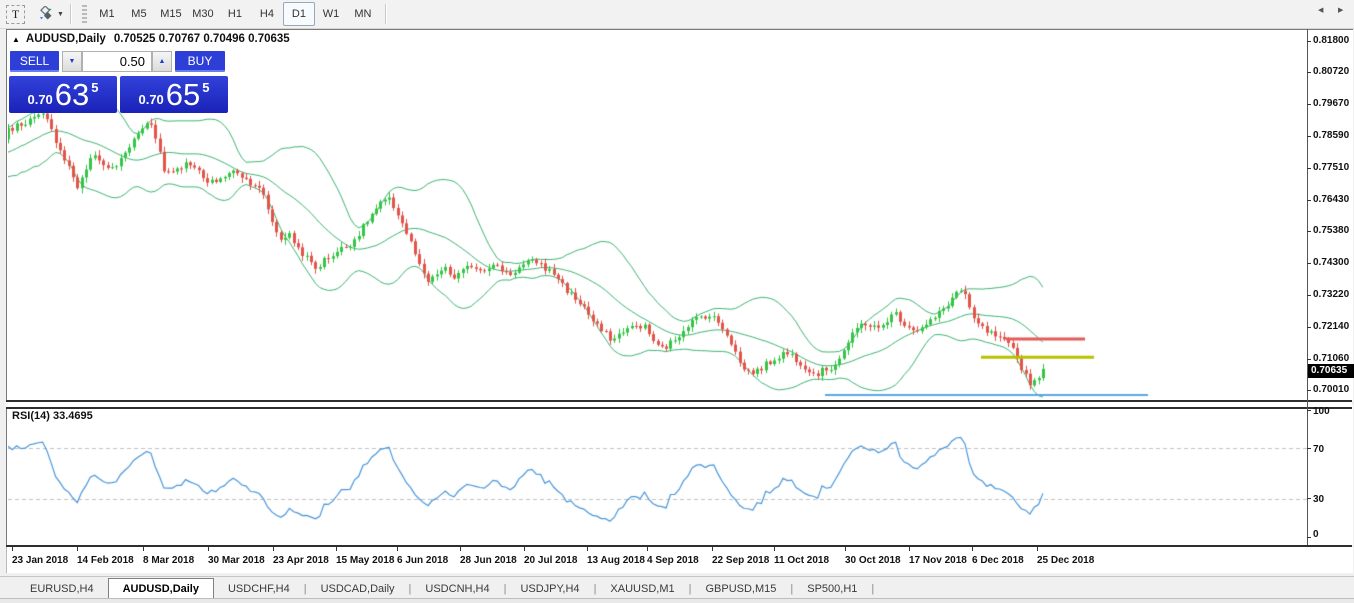  I want to click on chart-tab-usdjpy-h4: USDJPY,H4, so click(550, 589).